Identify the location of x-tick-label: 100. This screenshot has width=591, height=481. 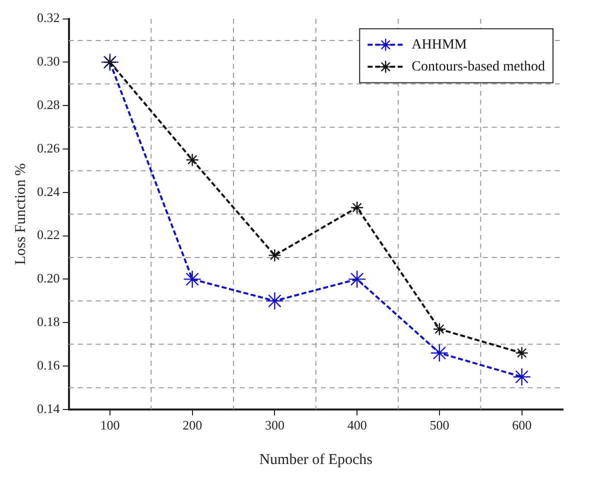
(110, 425).